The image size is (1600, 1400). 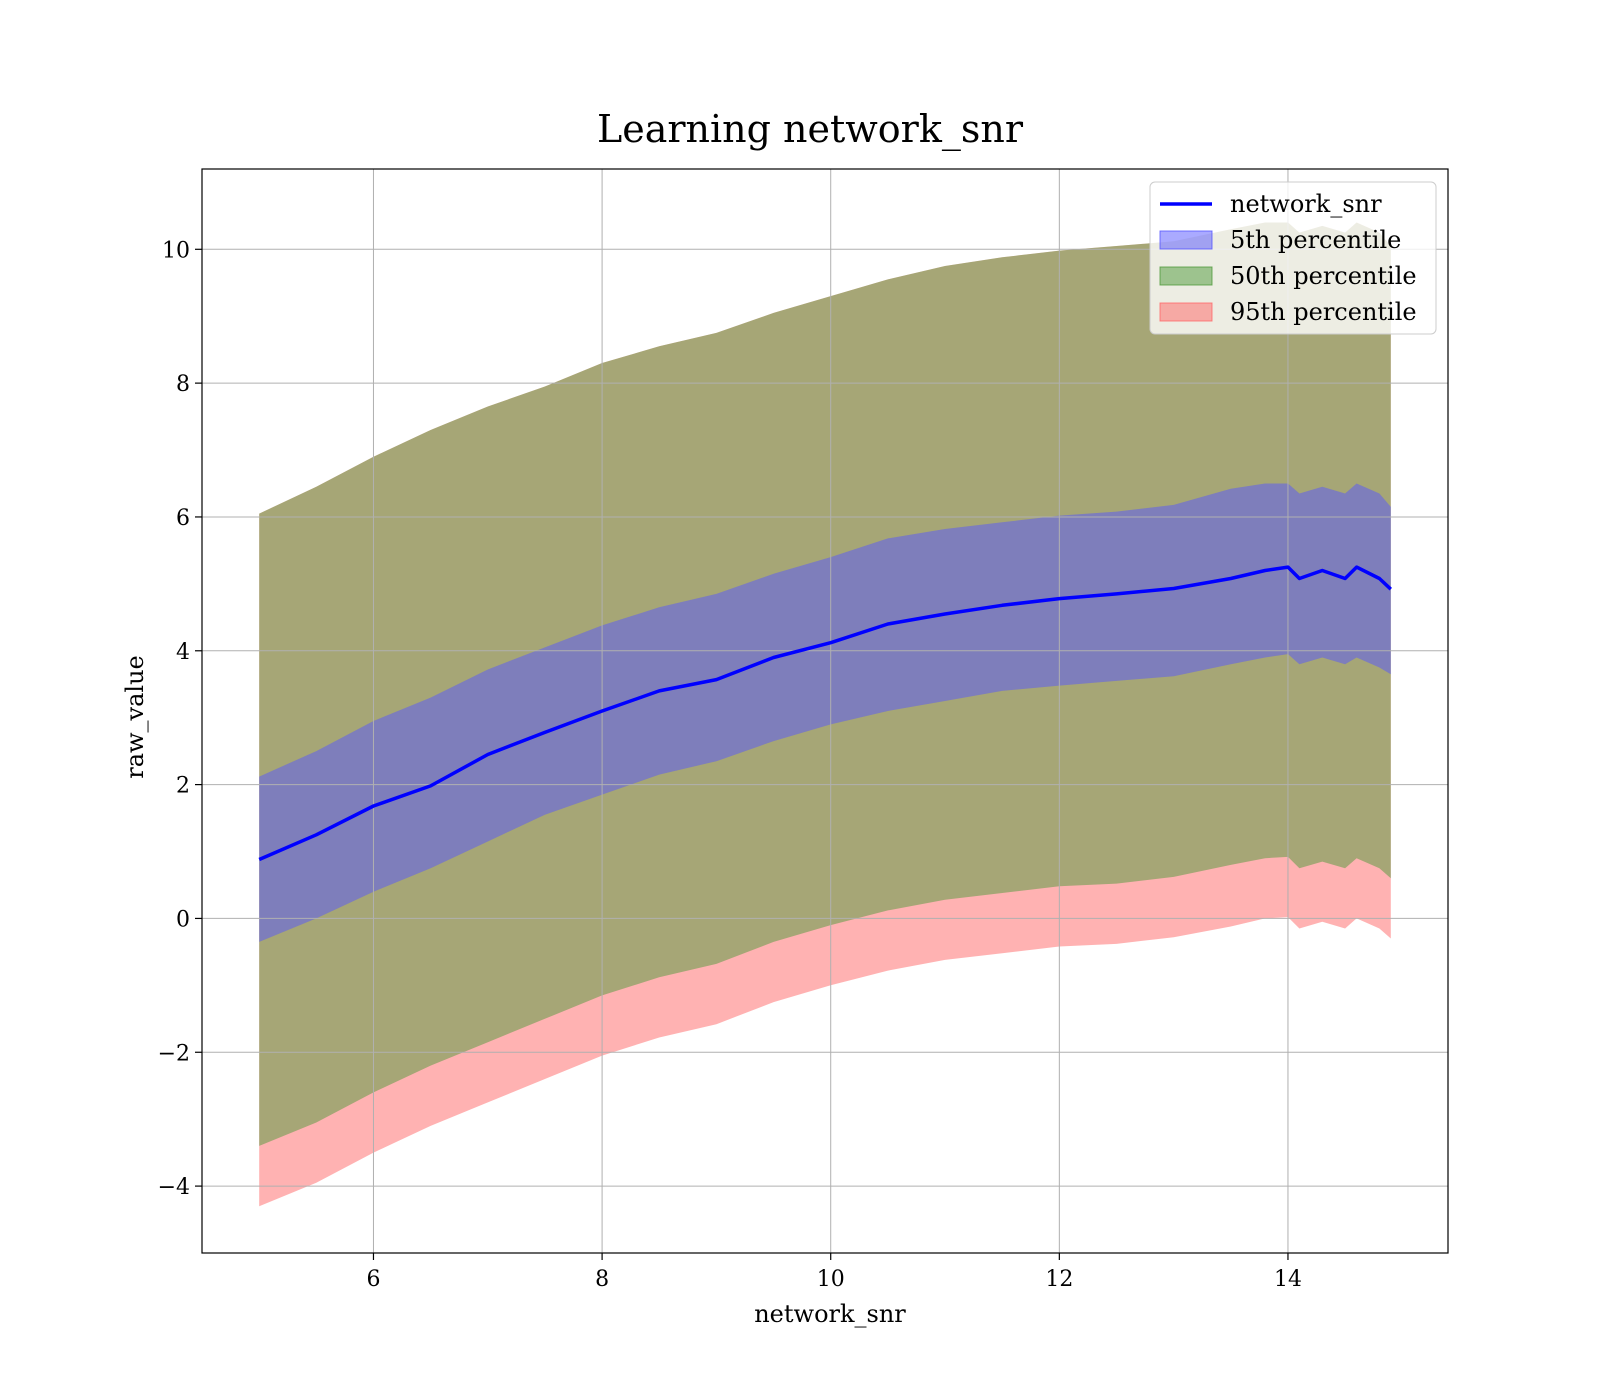 What do you see at coordinates (373, 1279) in the screenshot?
I see `x-tick-label: 6` at bounding box center [373, 1279].